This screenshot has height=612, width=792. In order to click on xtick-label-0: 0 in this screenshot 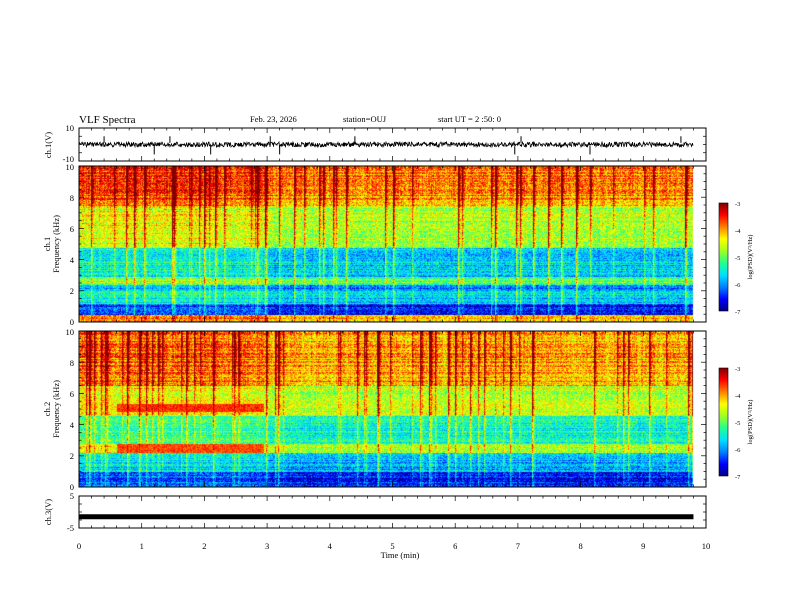, I will do `click(79, 546)`.